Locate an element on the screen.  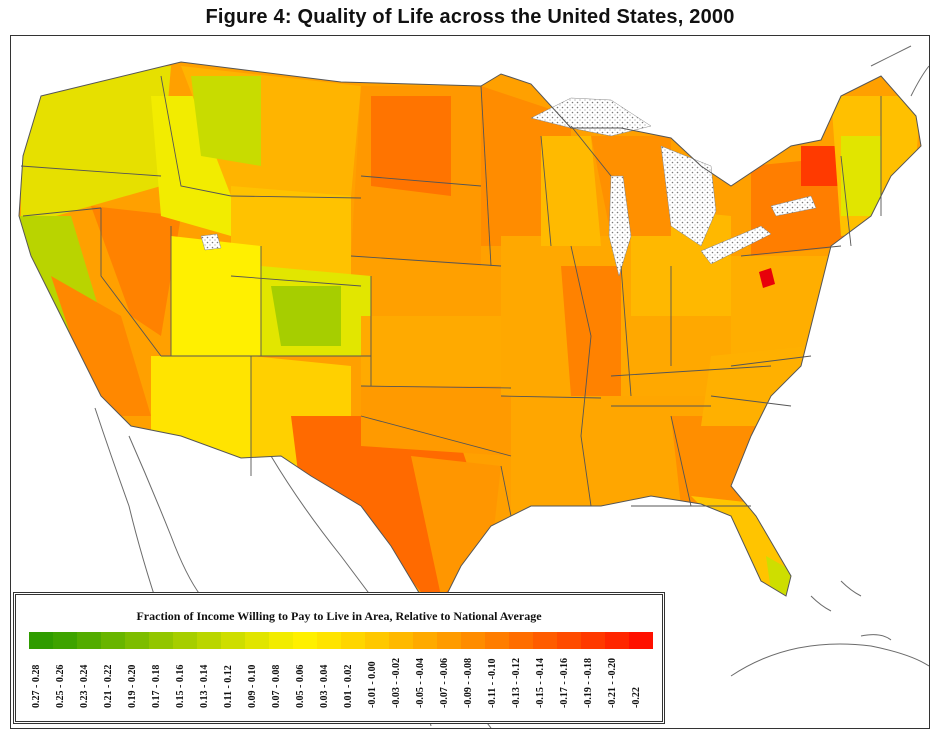
border-ky-tn is located at coordinates (691, 371).